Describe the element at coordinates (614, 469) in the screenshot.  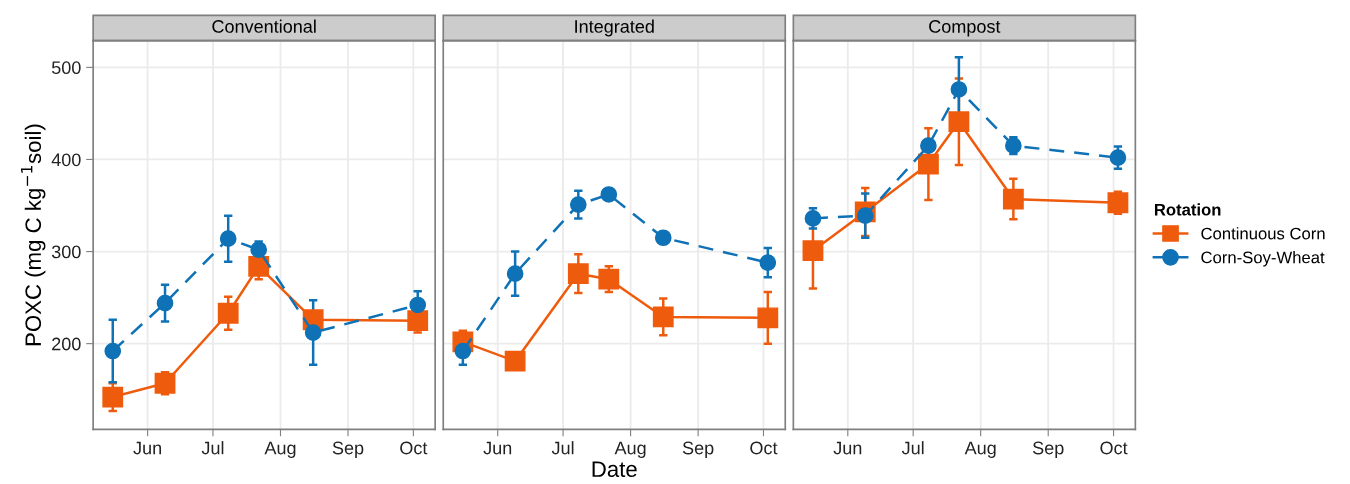
I see `x-axis-title: Date` at that location.